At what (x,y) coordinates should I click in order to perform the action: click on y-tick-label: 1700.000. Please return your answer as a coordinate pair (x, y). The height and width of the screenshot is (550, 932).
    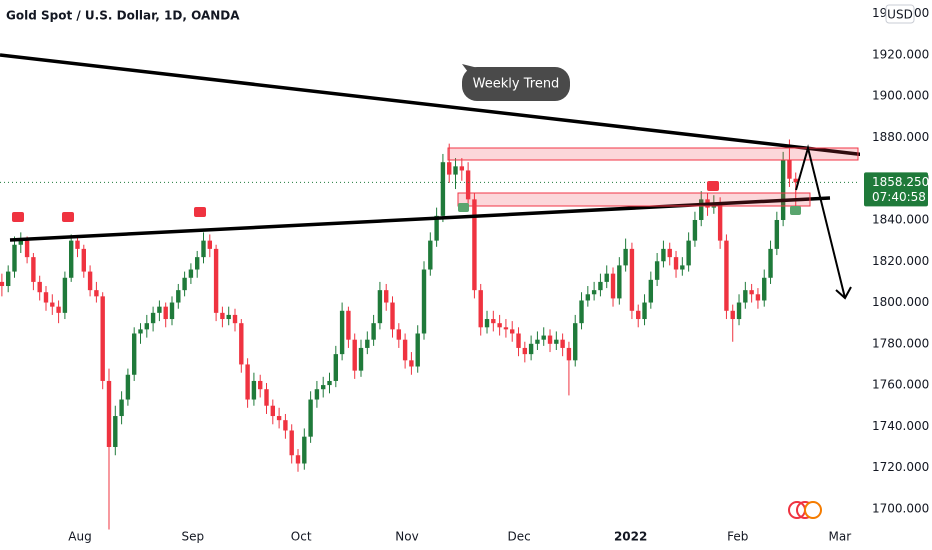
    Looking at the image, I should click on (900, 508).